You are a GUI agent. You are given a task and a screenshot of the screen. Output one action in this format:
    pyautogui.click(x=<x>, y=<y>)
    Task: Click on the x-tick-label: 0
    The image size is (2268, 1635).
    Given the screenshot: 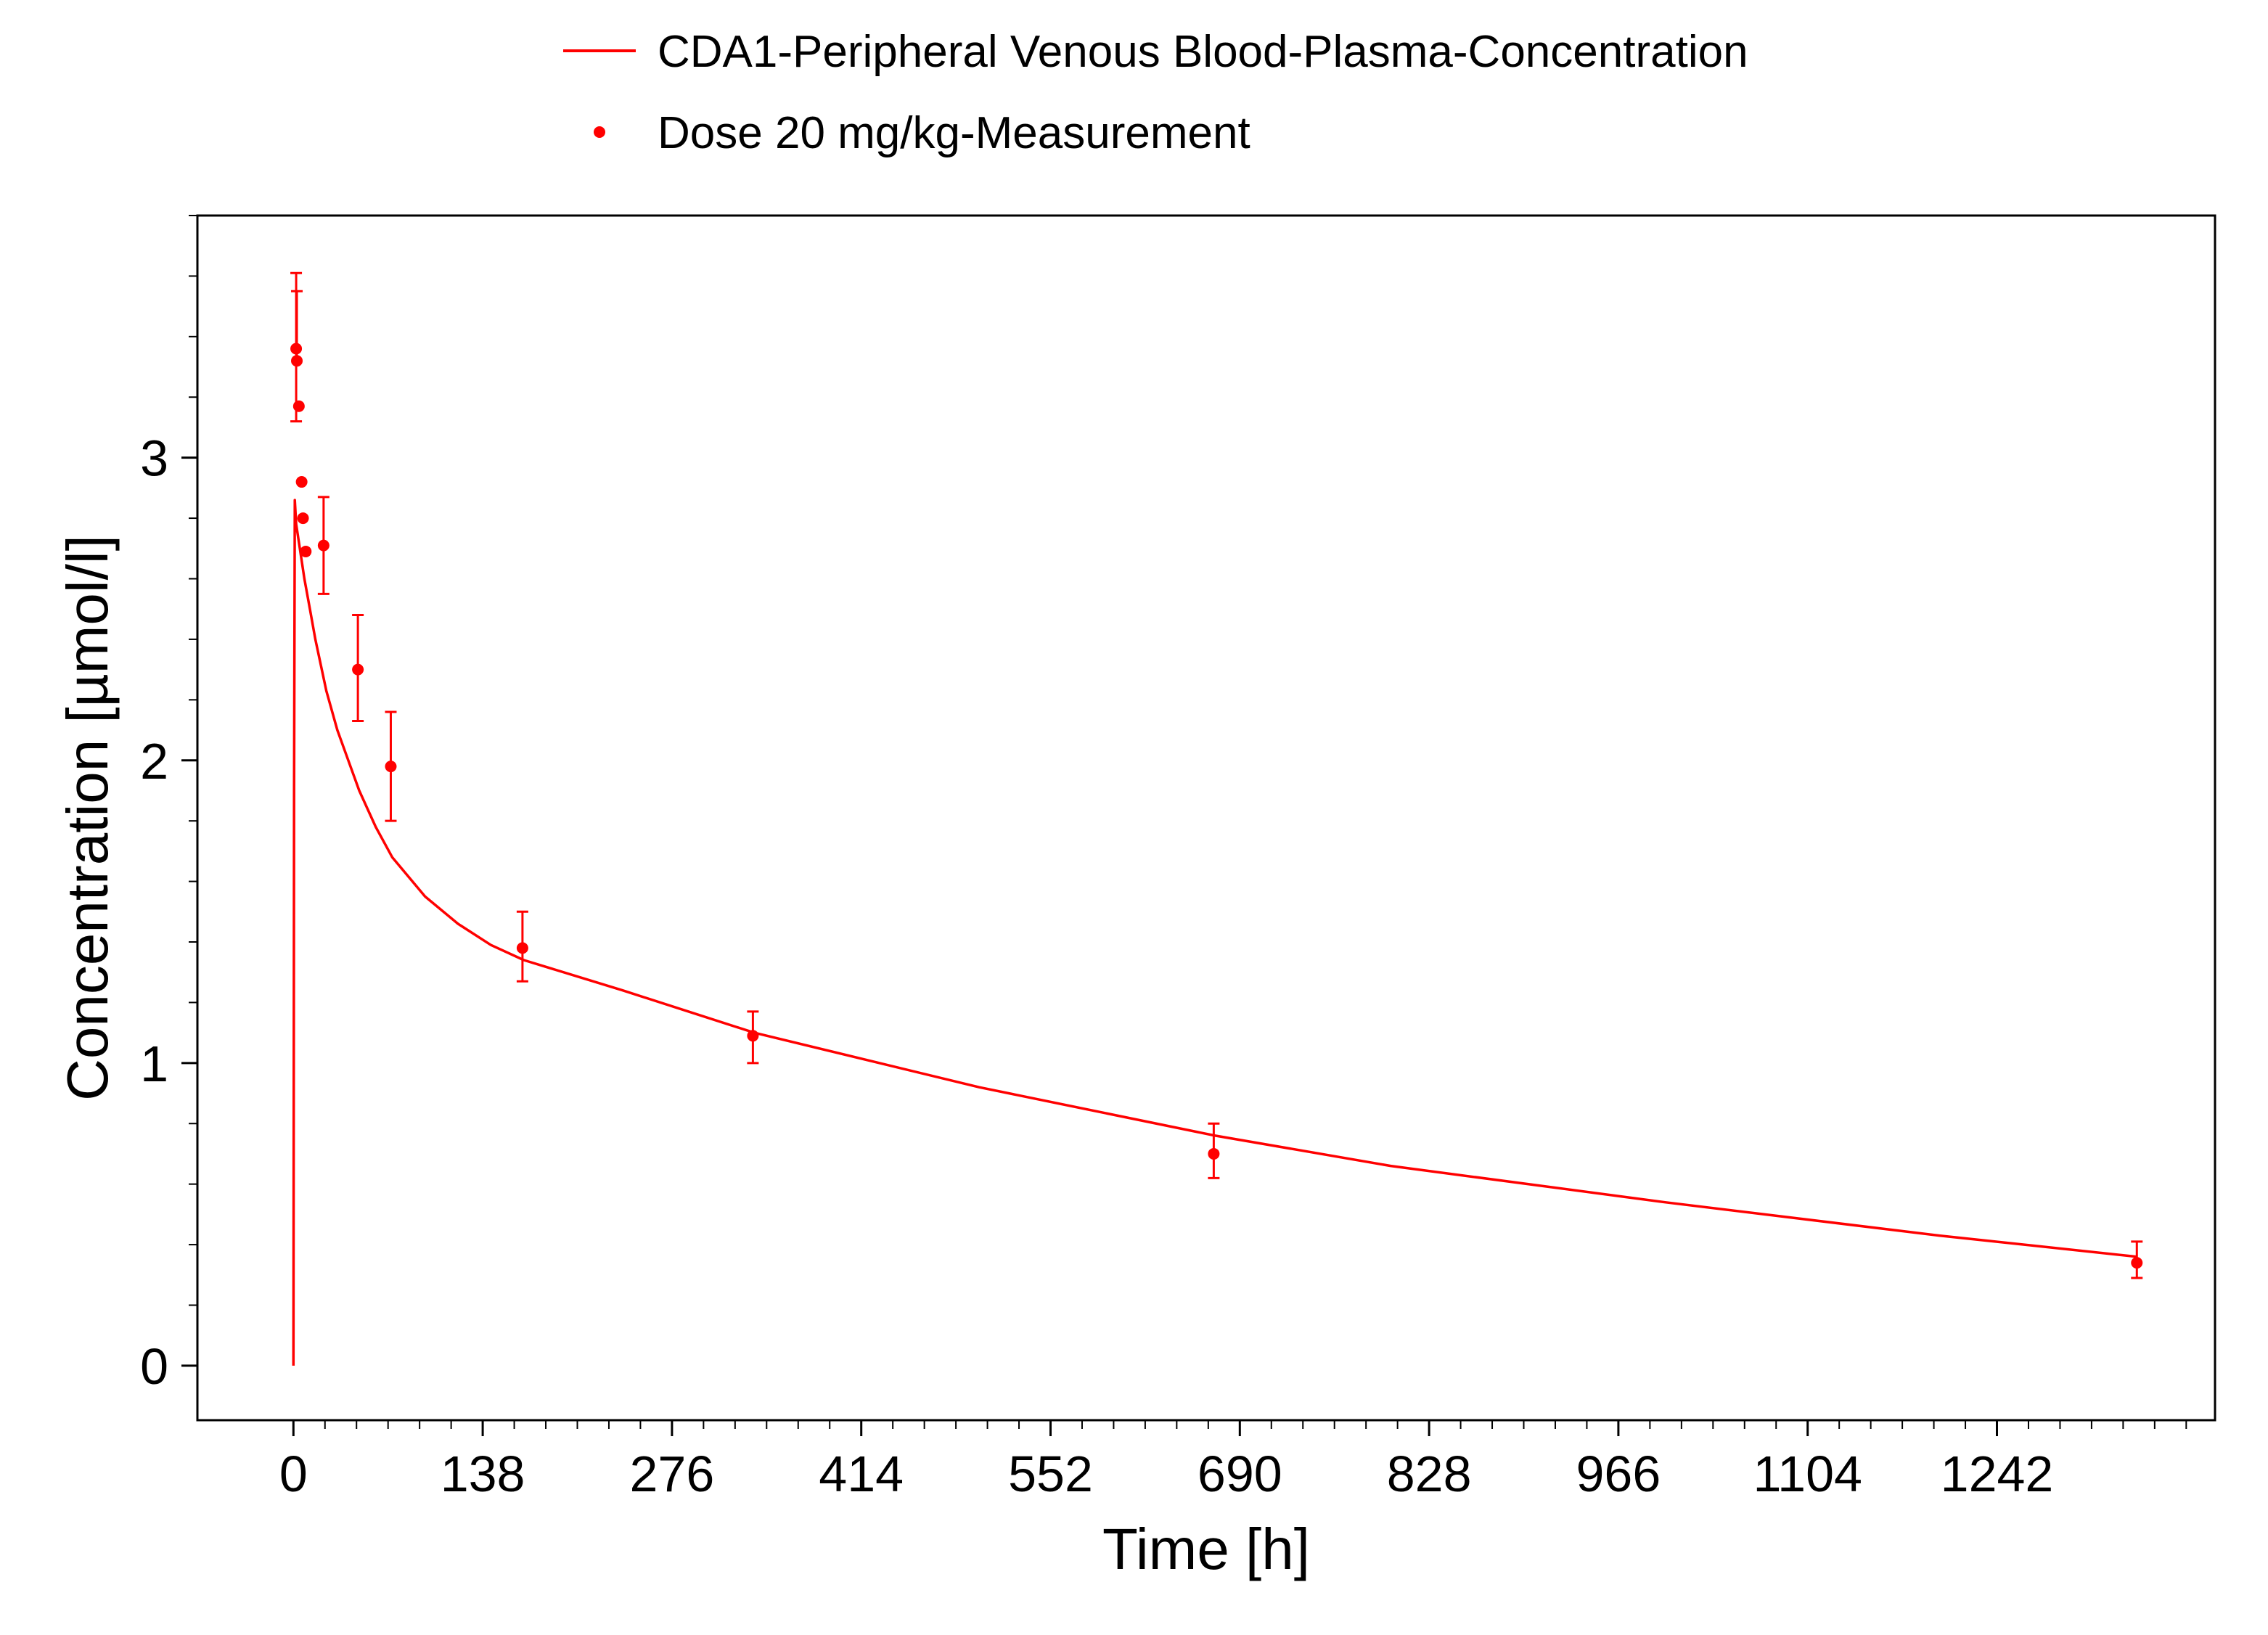 What is the action you would take?
    pyautogui.click(x=293, y=1474)
    